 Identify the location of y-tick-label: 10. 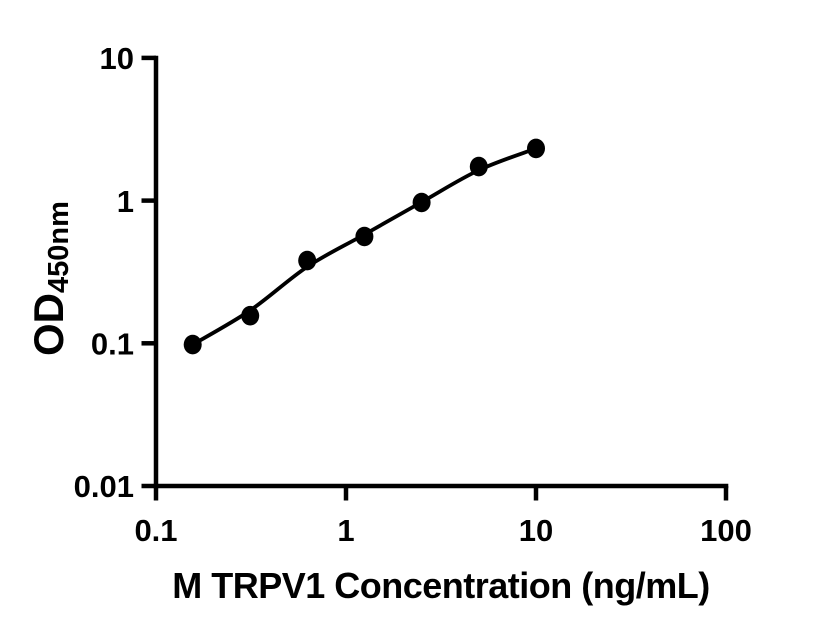
(117, 58).